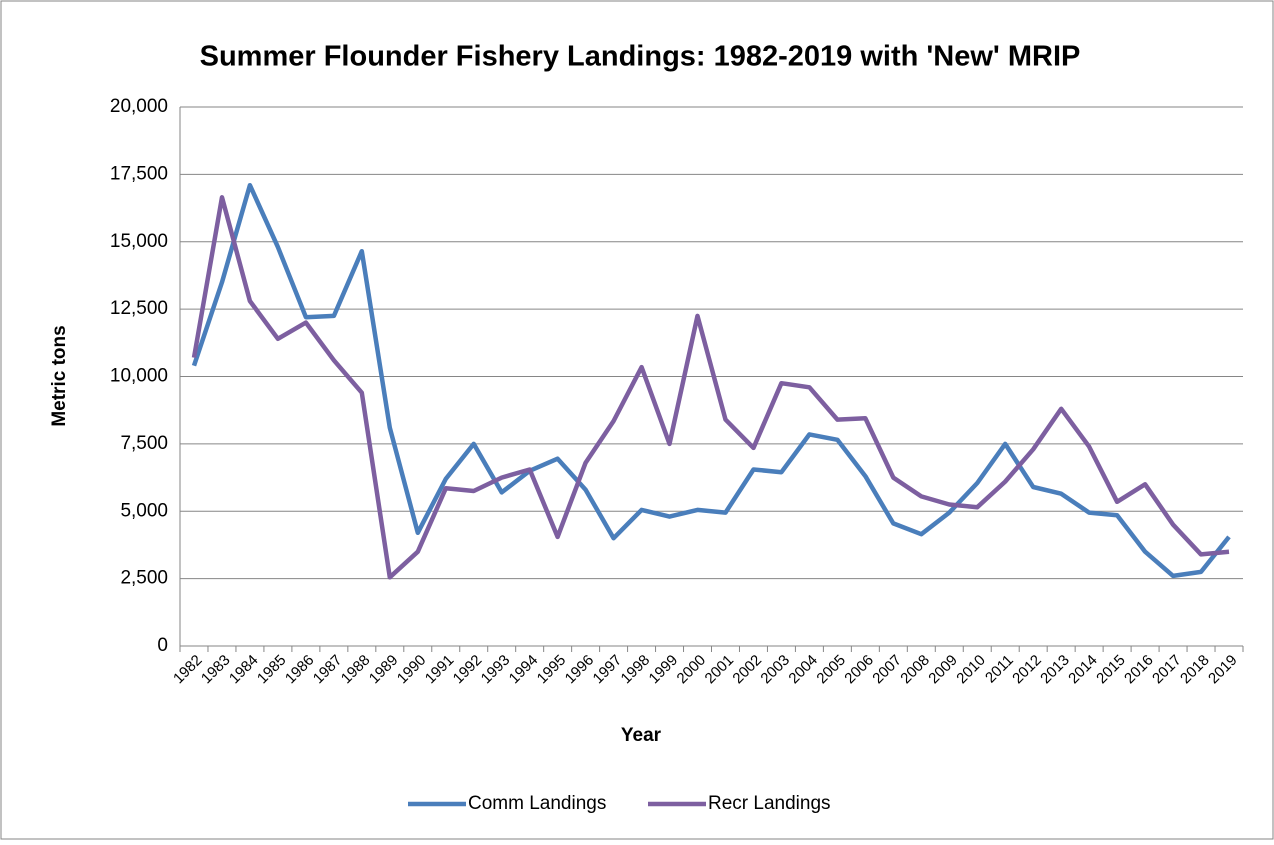 This screenshot has height=845, width=1274. I want to click on y-tick-label: 7,500, so click(144, 443).